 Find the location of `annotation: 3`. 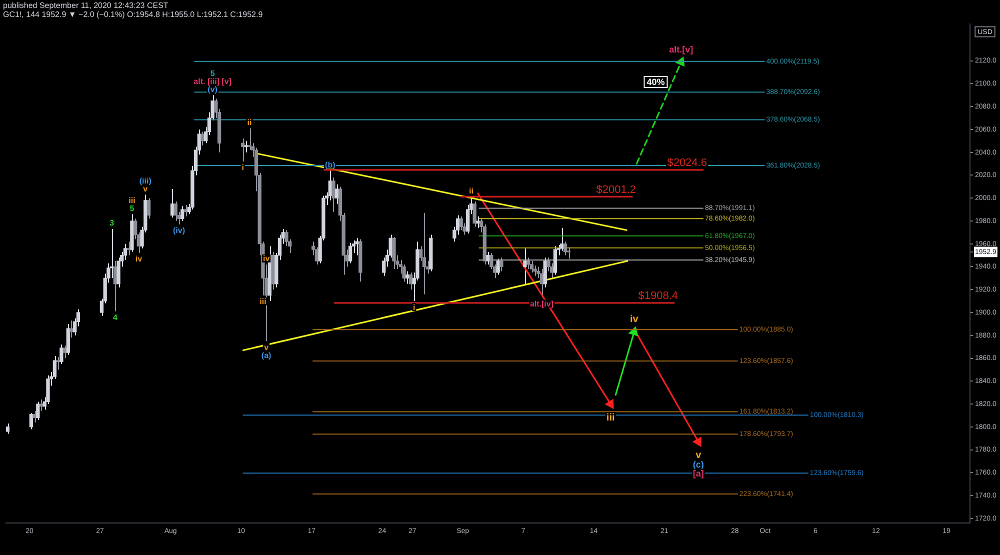

annotation: 3 is located at coordinates (112, 223).